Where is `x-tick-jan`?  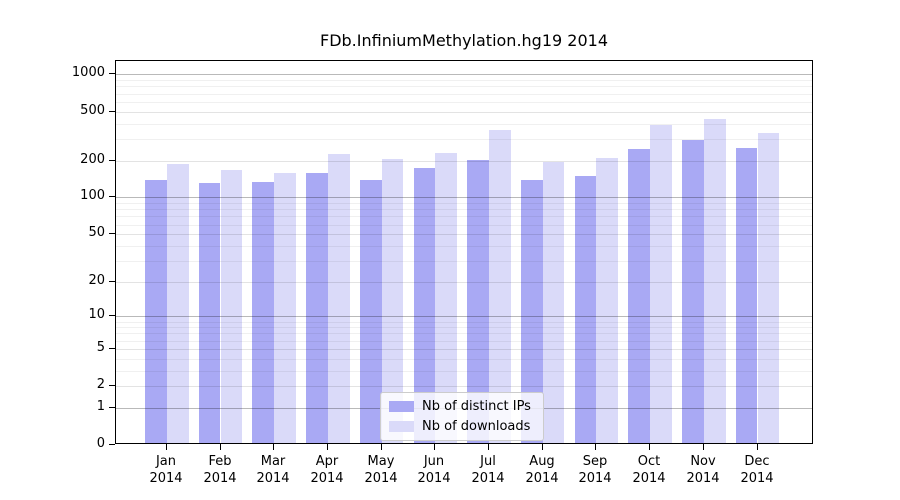
x-tick-jan is located at coordinates (166, 447).